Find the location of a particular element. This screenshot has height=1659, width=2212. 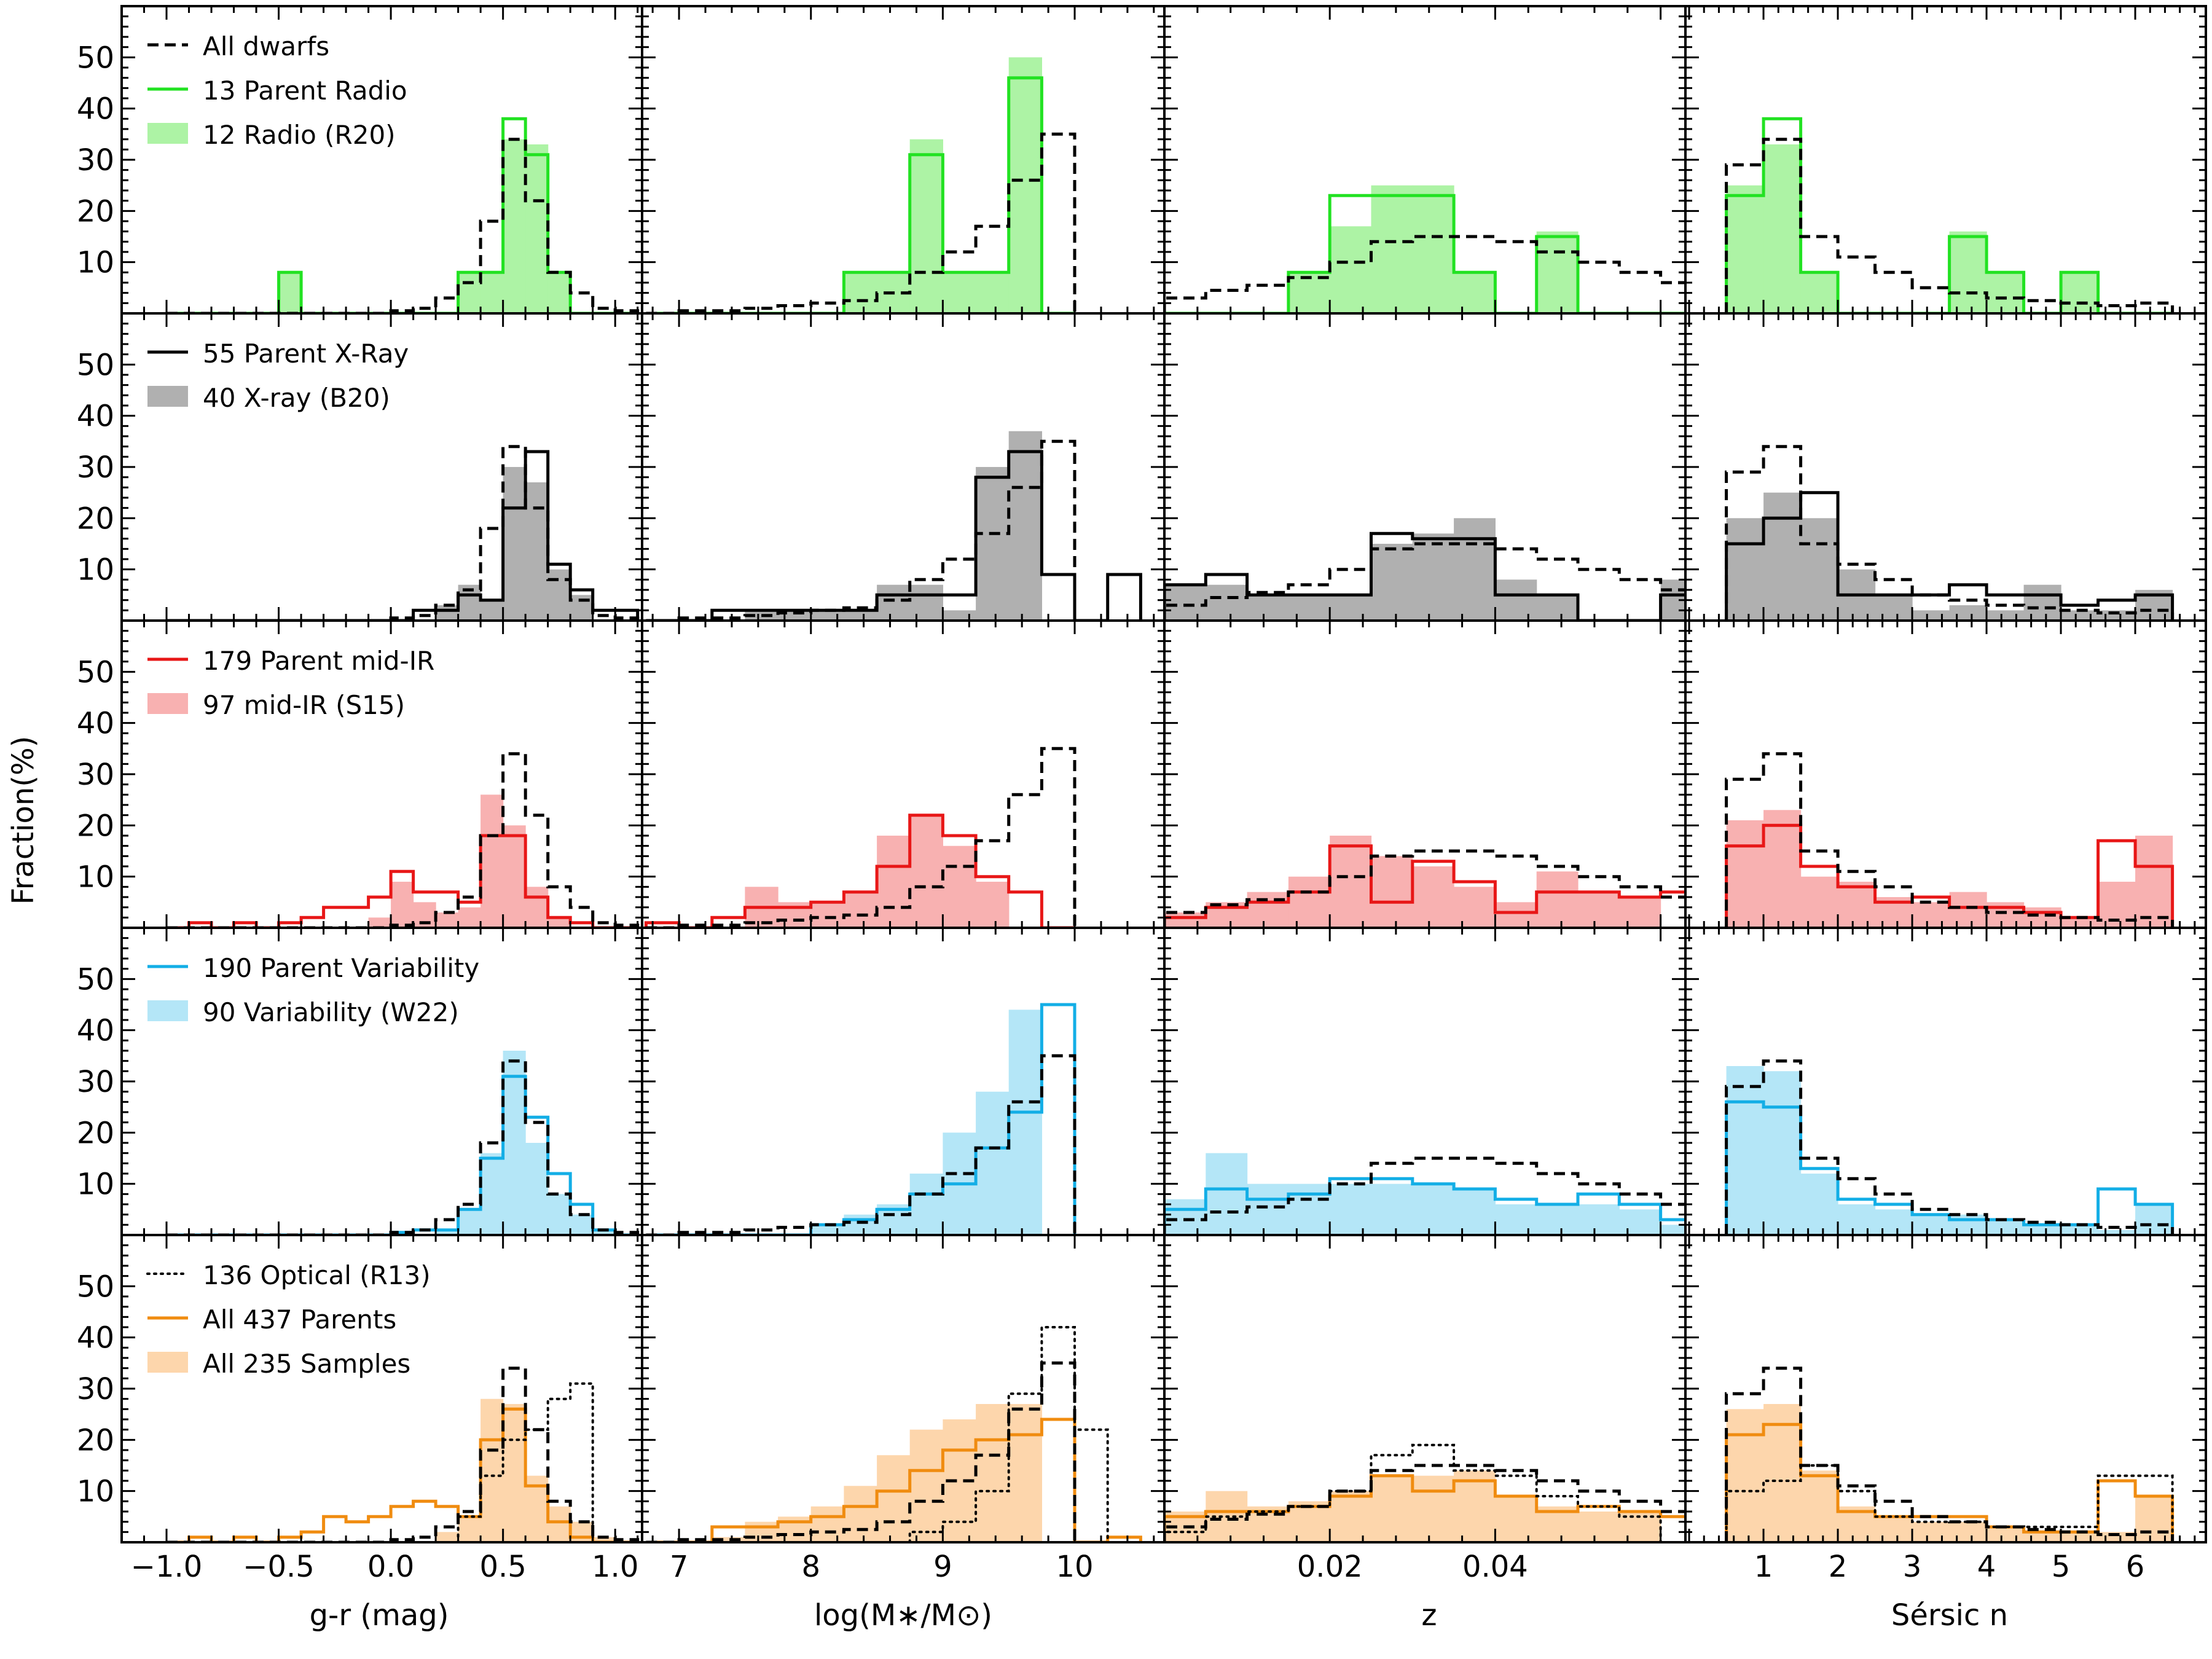

y-tick-label: 50 is located at coordinates (95, 672).